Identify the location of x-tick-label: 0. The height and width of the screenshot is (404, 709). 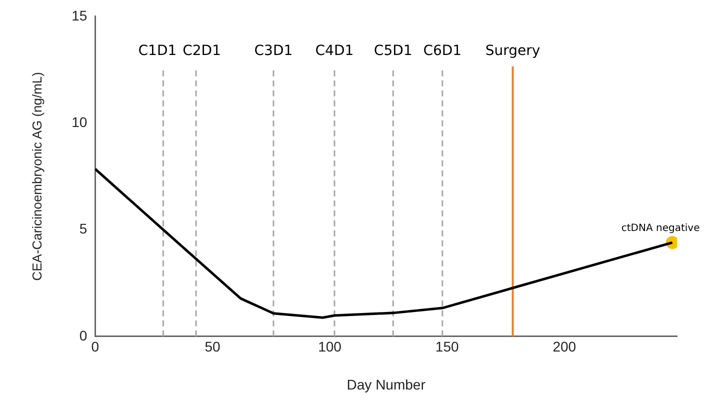
(95, 346).